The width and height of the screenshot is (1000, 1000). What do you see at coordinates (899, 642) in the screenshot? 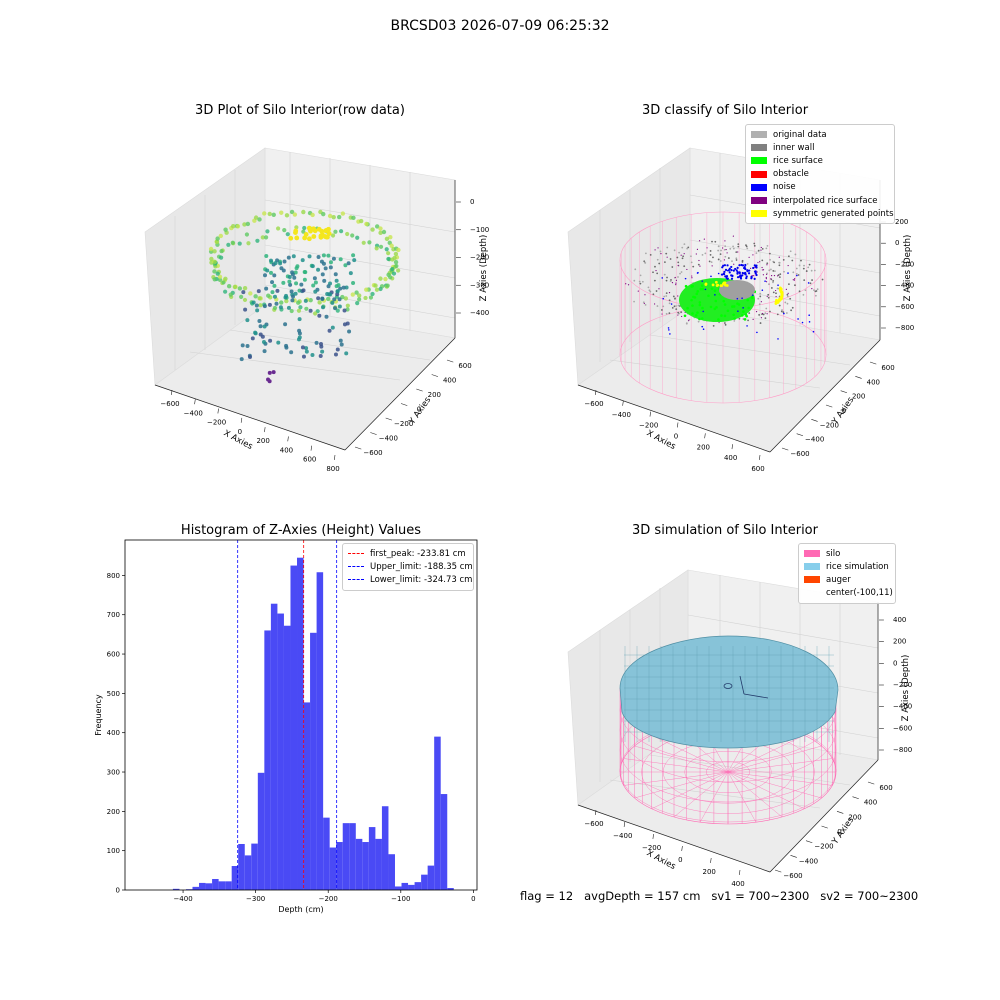
I see `panel4-z-tick-label: 200` at bounding box center [899, 642].